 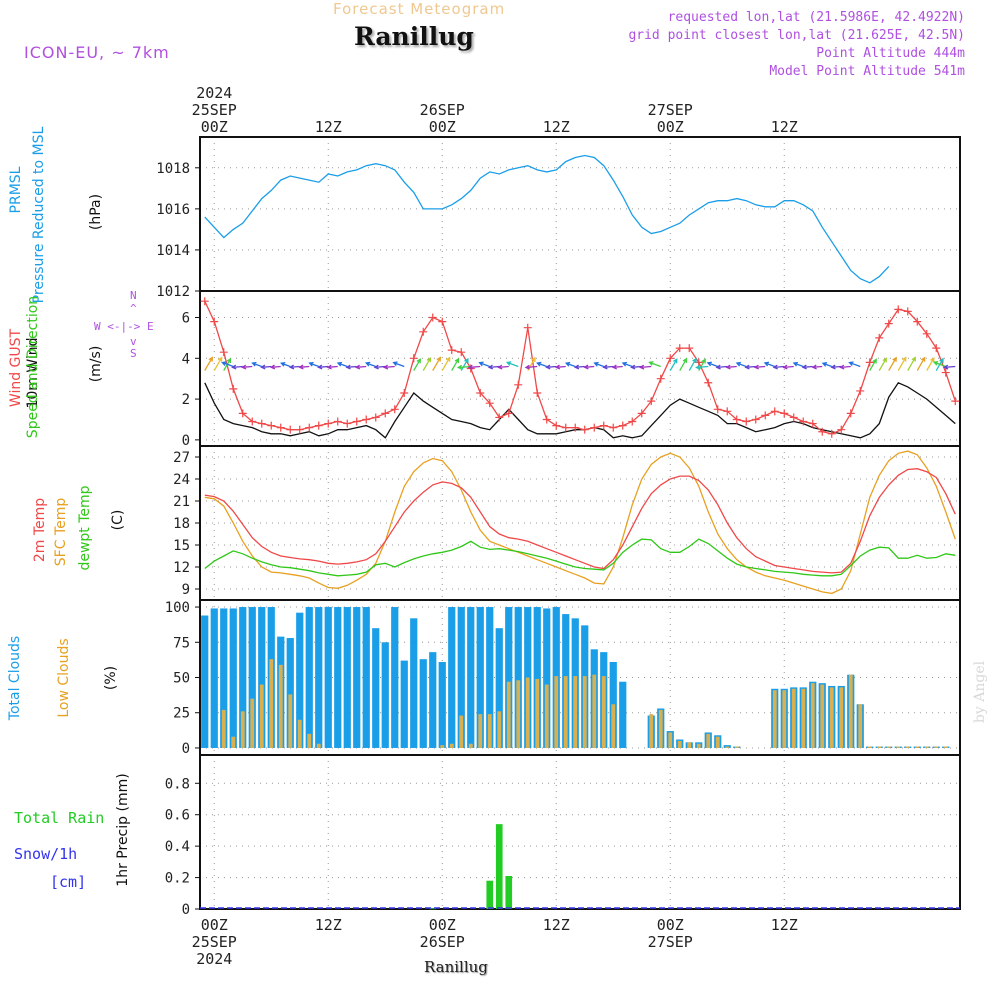 What do you see at coordinates (186, 400) in the screenshot?
I see `y-tick-label: 2` at bounding box center [186, 400].